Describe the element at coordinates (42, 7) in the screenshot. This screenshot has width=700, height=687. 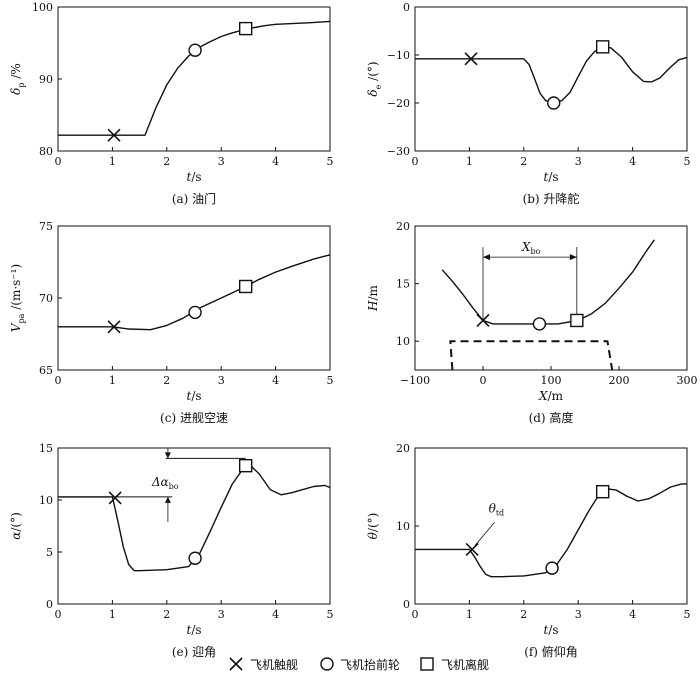
I see `y-tick-label: 100` at that location.